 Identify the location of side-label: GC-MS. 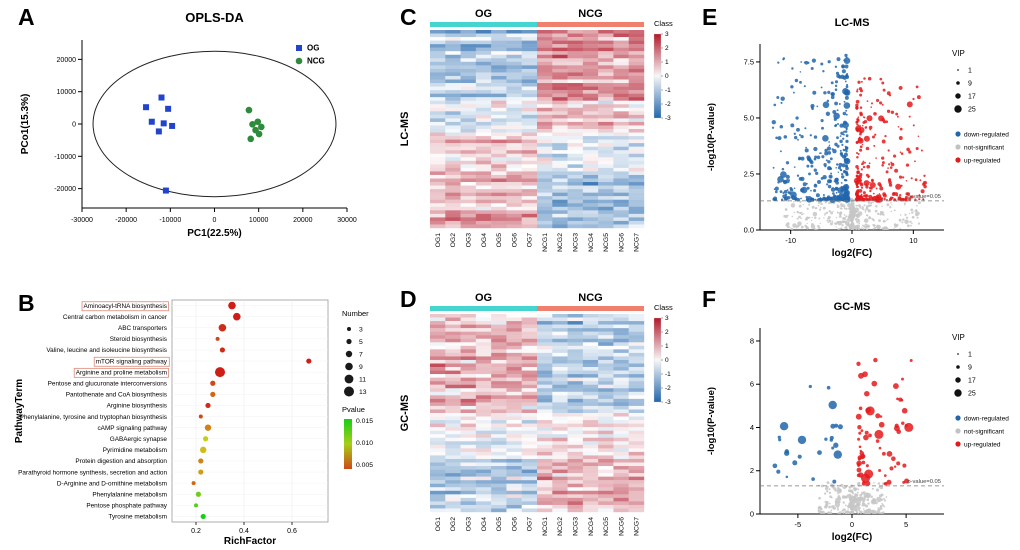
(405, 413).